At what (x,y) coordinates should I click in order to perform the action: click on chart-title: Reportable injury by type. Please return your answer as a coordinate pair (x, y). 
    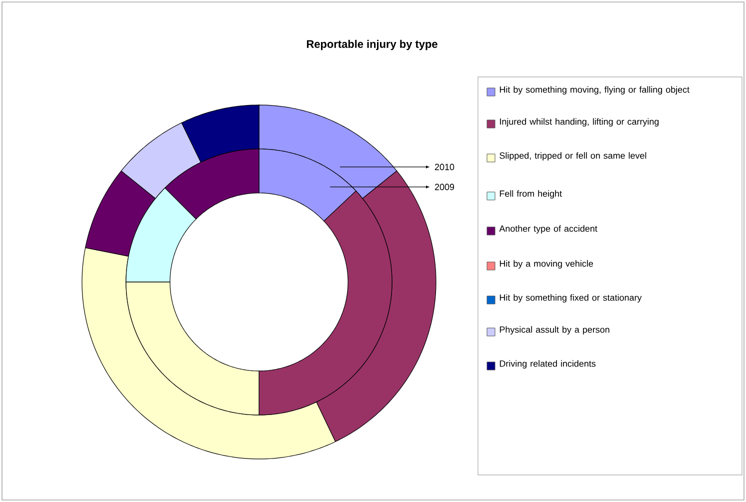
    Looking at the image, I should click on (372, 45).